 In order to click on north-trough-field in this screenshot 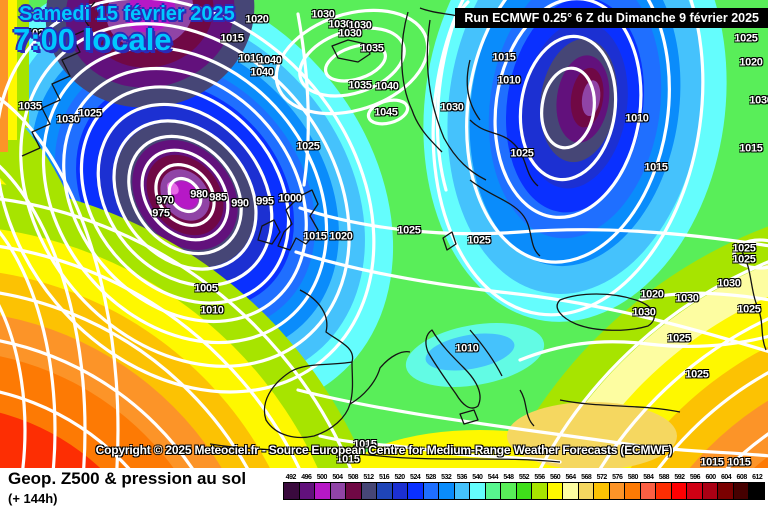, I will do `click(150, 54)`.